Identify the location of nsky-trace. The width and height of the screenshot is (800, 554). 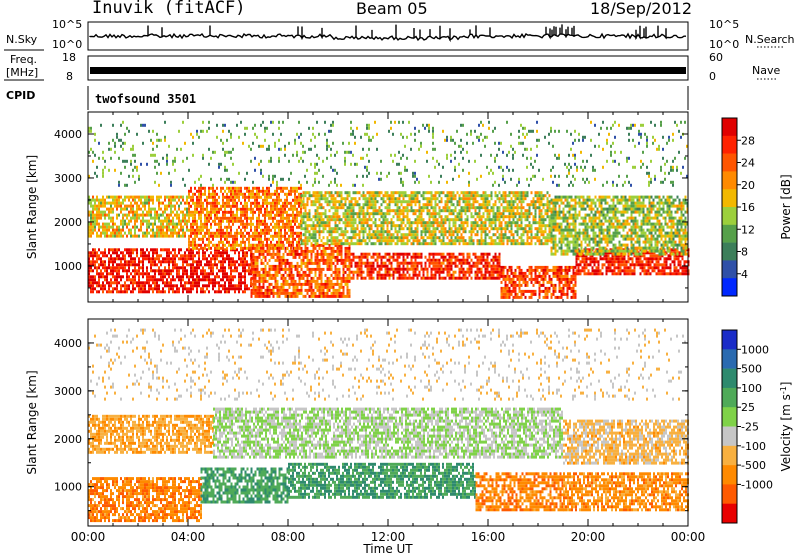
(387, 33).